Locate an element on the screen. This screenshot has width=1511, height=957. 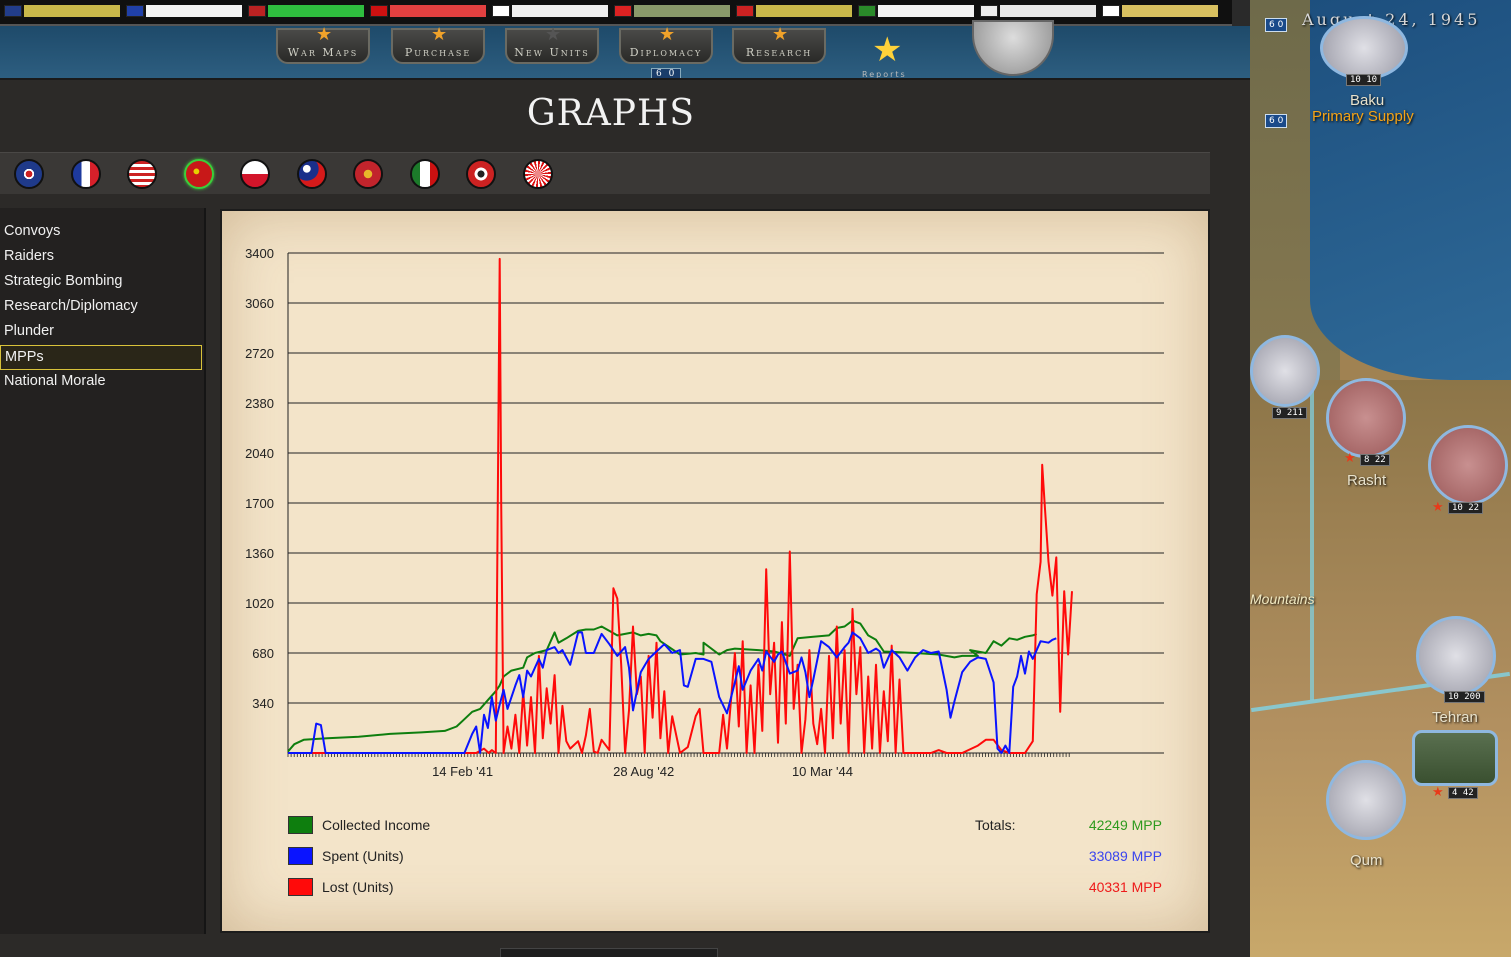
y-tick-label: 2380 is located at coordinates (259, 403).